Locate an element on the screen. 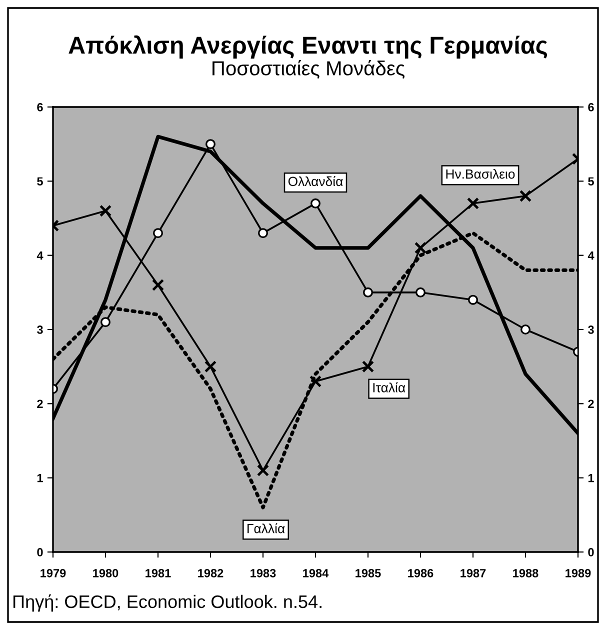 The width and height of the screenshot is (606, 628). y-tick-label: 5 is located at coordinates (40, 181).